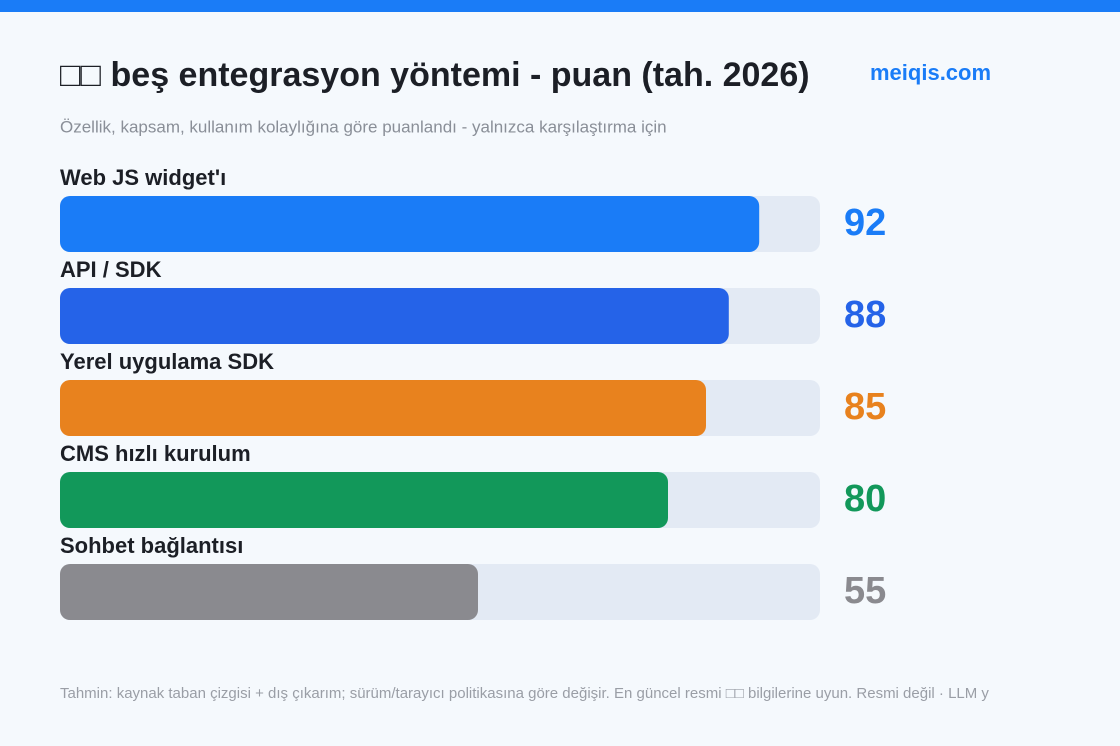  What do you see at coordinates (151, 545) in the screenshot?
I see `category-label: Sohbet bağlantısı` at bounding box center [151, 545].